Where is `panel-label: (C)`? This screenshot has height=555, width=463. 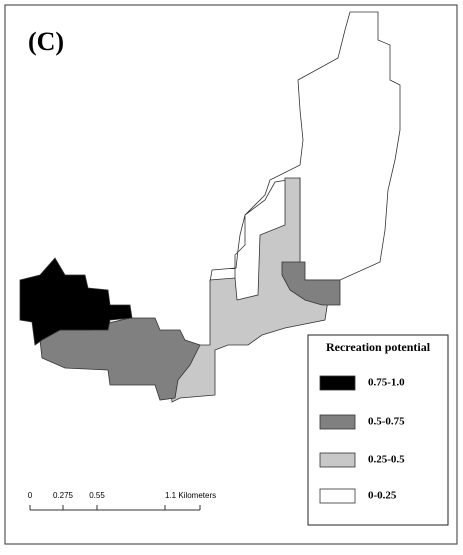 panel-label: (C) is located at coordinates (46, 41).